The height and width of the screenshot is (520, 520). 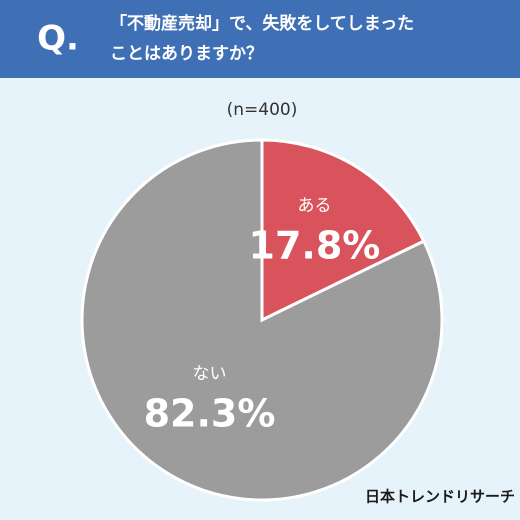 I want to click on slice-value-label: 82.3%, so click(x=210, y=413).